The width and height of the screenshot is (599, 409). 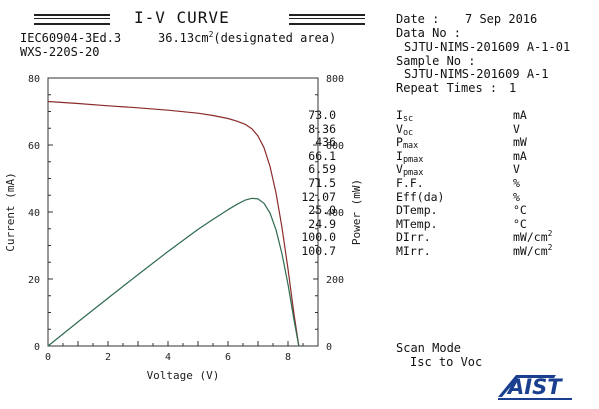 What do you see at coordinates (407, 143) in the screenshot?
I see `measurement-name: Pmax` at bounding box center [407, 143].